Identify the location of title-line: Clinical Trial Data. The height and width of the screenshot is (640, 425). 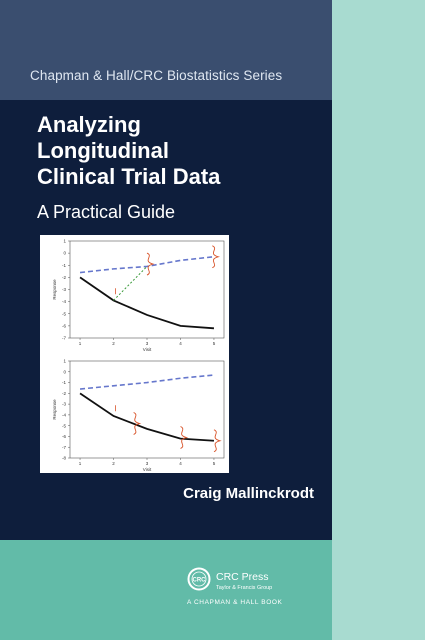
(129, 176).